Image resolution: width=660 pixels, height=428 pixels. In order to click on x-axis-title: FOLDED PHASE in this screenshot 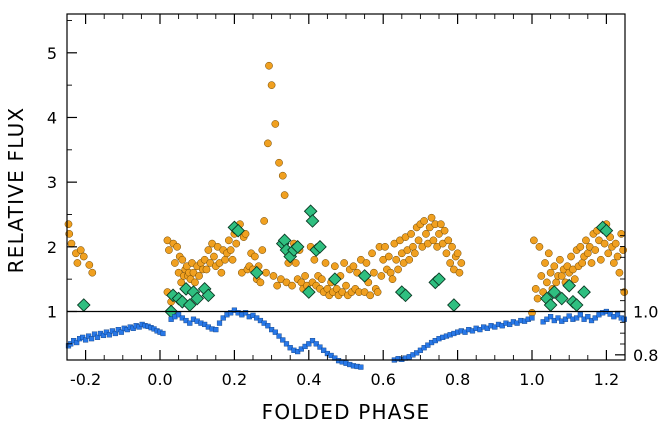, I will do `click(346, 412)`.